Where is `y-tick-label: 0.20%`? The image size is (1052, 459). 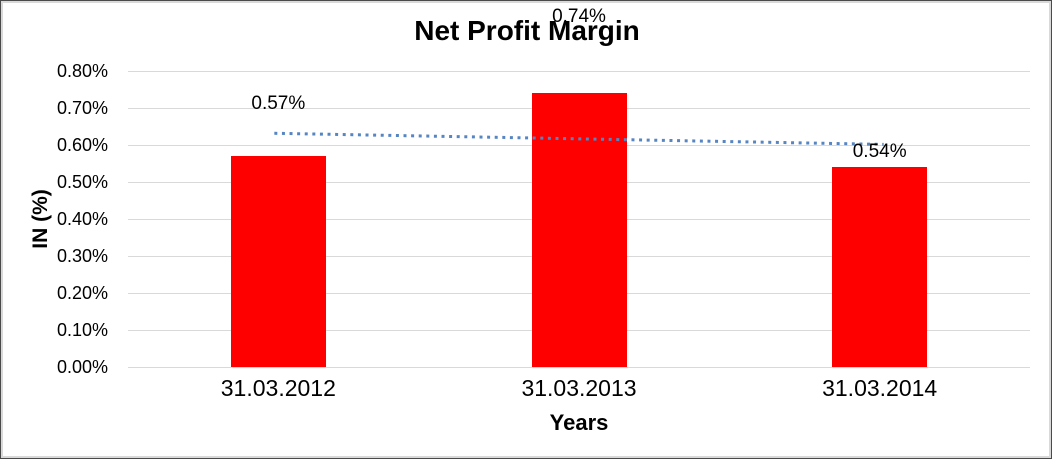
y-tick-label: 0.20% is located at coordinates (82, 293).